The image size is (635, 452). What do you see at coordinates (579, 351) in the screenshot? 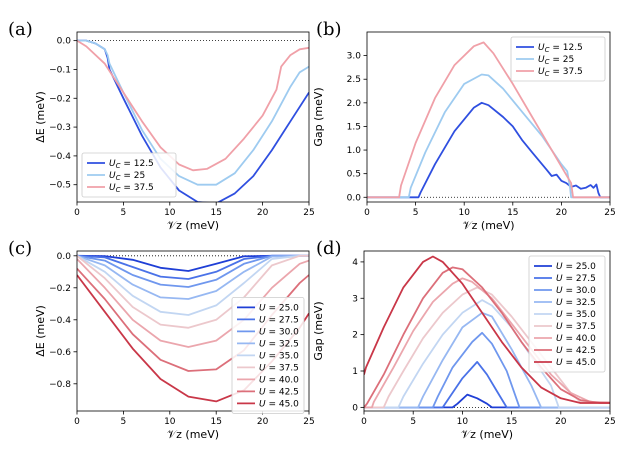
I see `legend-value: = 42.5` at bounding box center [579, 351].